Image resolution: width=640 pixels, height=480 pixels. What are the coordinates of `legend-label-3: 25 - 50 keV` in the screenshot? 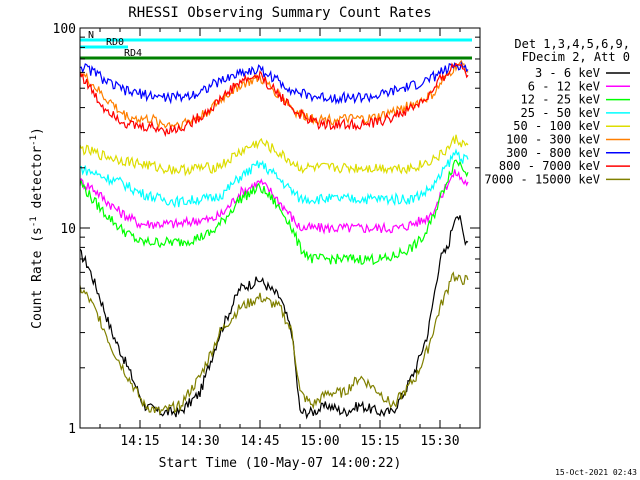 It's located at (560, 113).